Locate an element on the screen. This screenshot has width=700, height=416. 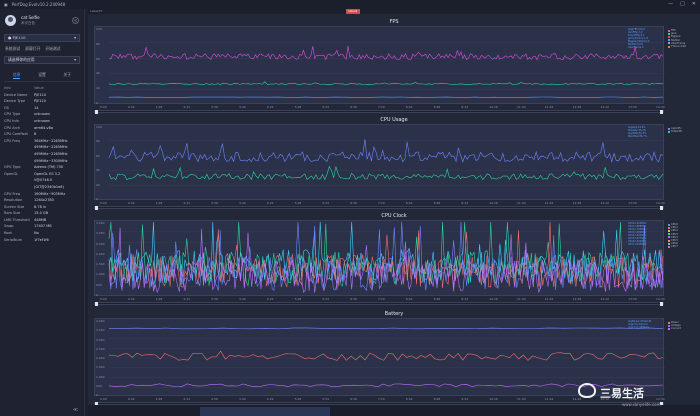
info-key: CPU Info is located at coordinates (11, 120).